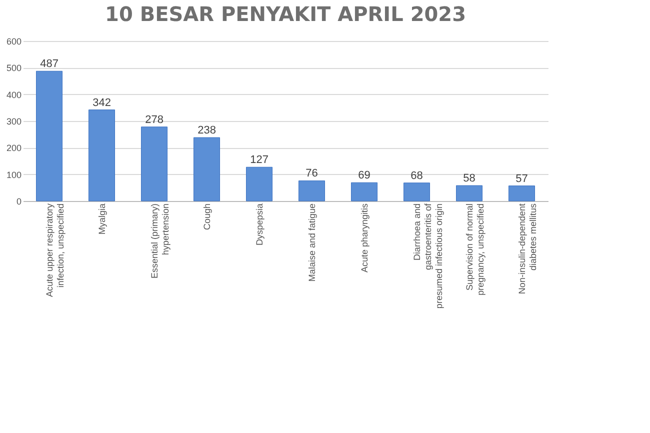  Describe the element at coordinates (259, 225) in the screenshot. I see `x-tick-label: Dyspepsia` at that location.